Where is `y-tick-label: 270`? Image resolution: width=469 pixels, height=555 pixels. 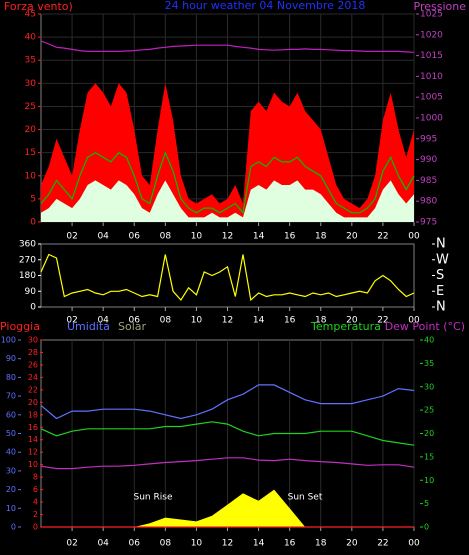 y-tick-label: 270 is located at coordinates (27, 260).